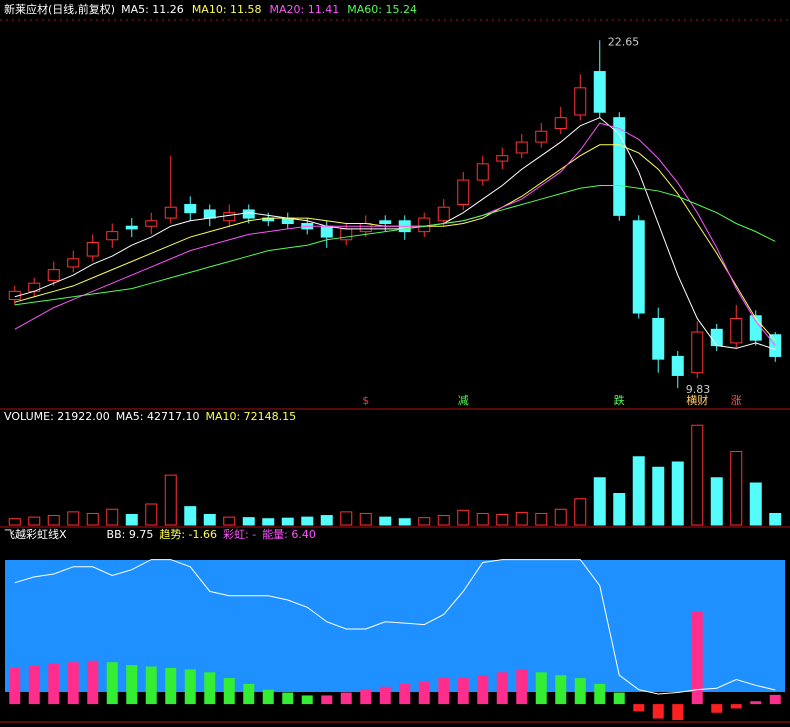 The height and width of the screenshot is (727, 790). Describe the element at coordinates (239, 534) in the screenshot. I see `indicator-label: 彩虹: -` at that location.